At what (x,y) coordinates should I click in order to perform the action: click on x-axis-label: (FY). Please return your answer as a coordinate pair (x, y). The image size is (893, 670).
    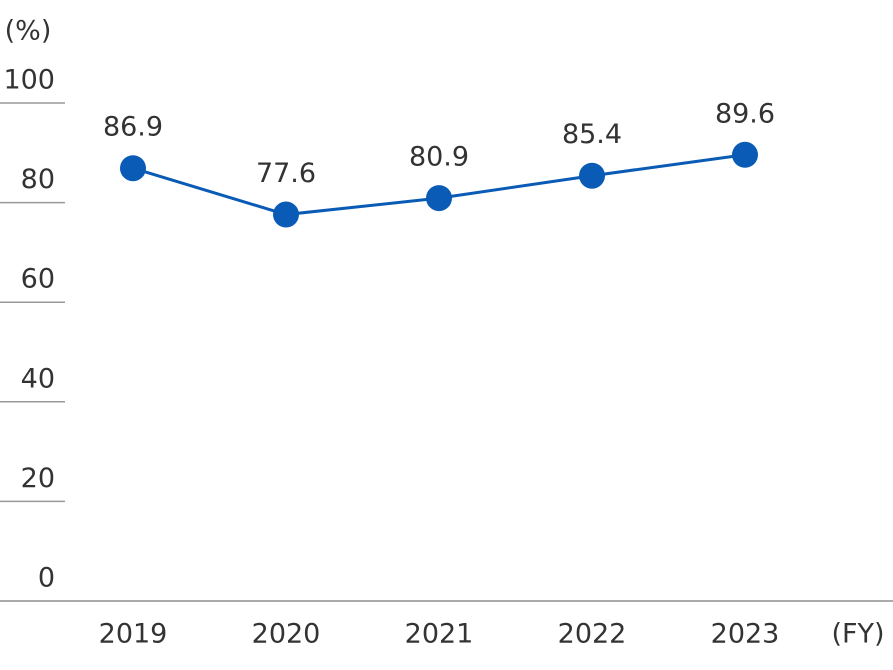
    Looking at the image, I should click on (857, 634).